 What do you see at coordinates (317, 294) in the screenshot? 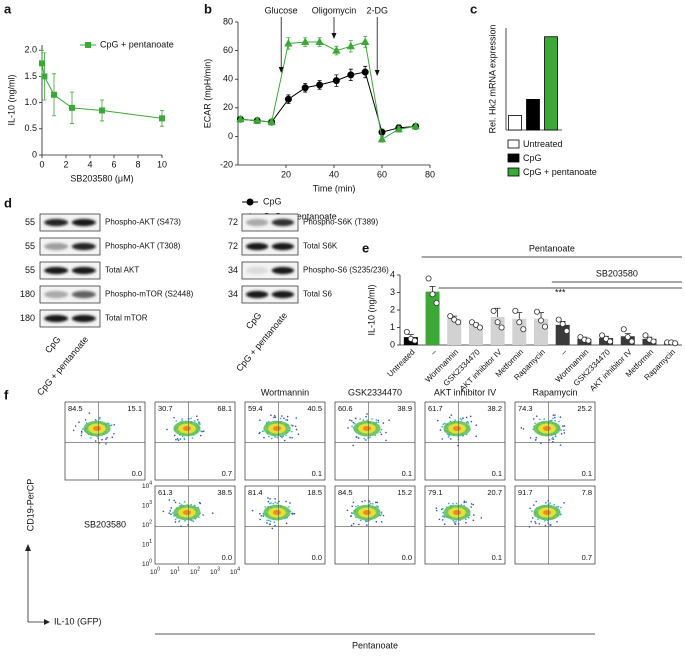
I see `protein-label: Total S6` at bounding box center [317, 294].